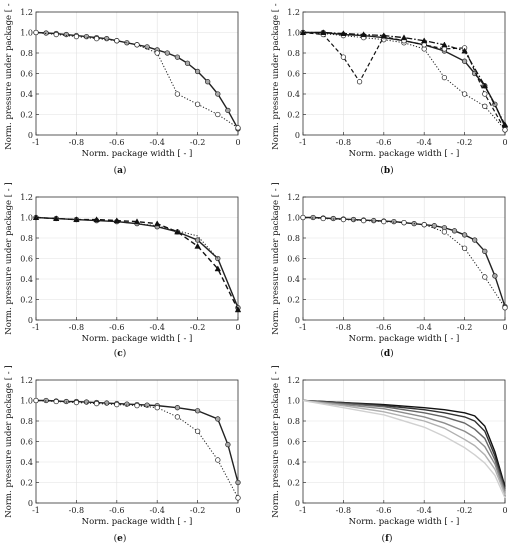 This screenshot has width=513, height=550. Describe the element at coordinates (343, 327) in the screenshot. I see `x-tick-label: -0.8` at that location.